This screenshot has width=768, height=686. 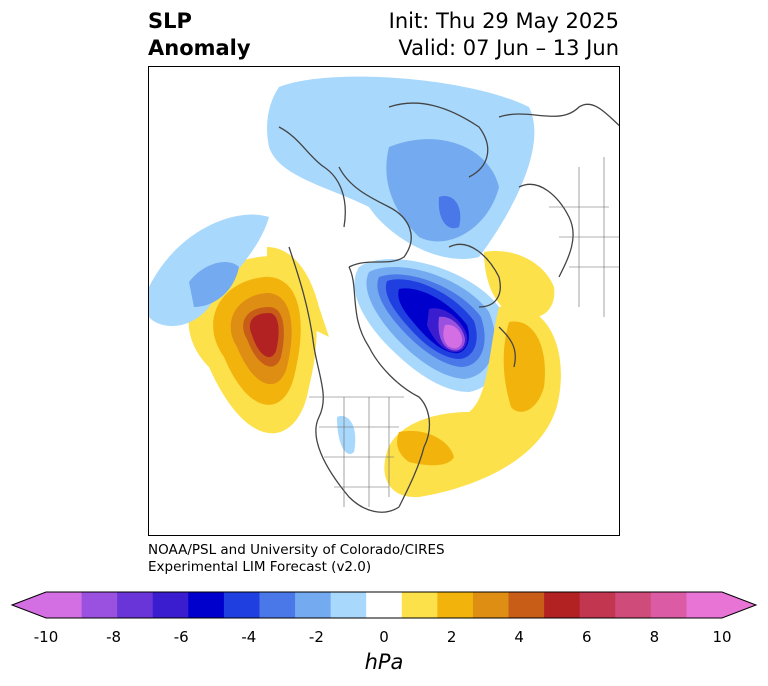 I want to click on positive-anomaly-atlantic, so click(x=472, y=374).